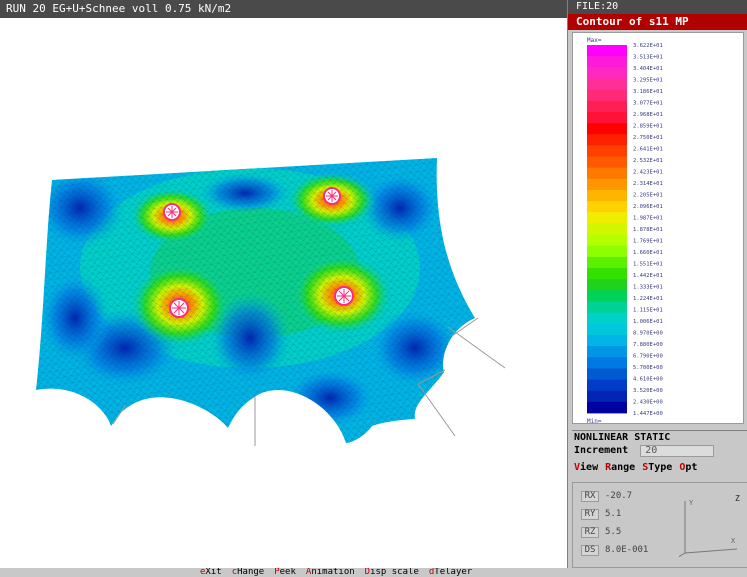  What do you see at coordinates (682, 467) in the screenshot?
I see `menu-opt-key: O` at bounding box center [682, 467].